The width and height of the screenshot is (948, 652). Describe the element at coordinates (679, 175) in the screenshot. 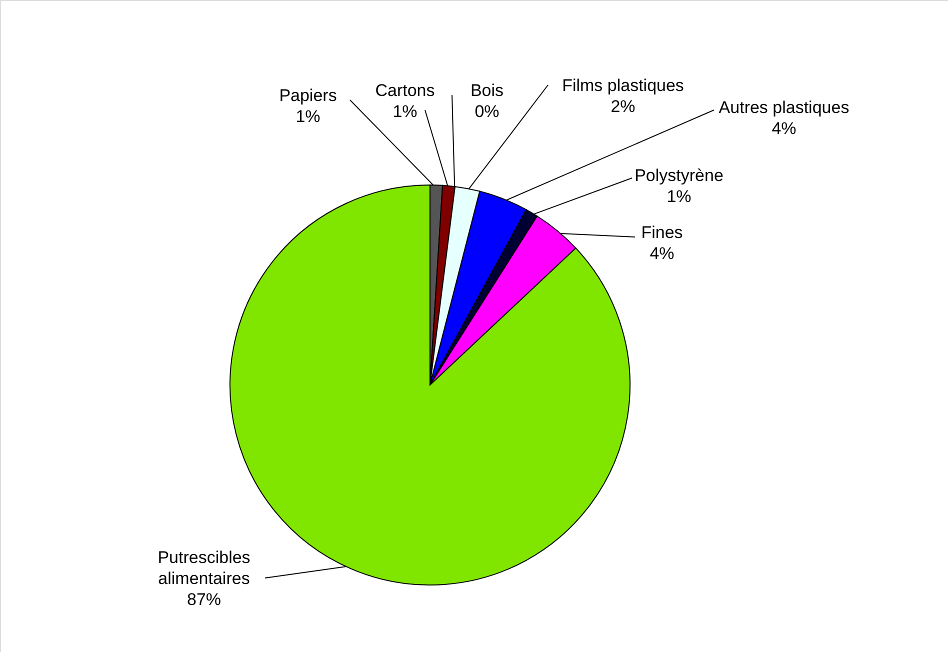

I see `slice-label: Polystyrène` at that location.